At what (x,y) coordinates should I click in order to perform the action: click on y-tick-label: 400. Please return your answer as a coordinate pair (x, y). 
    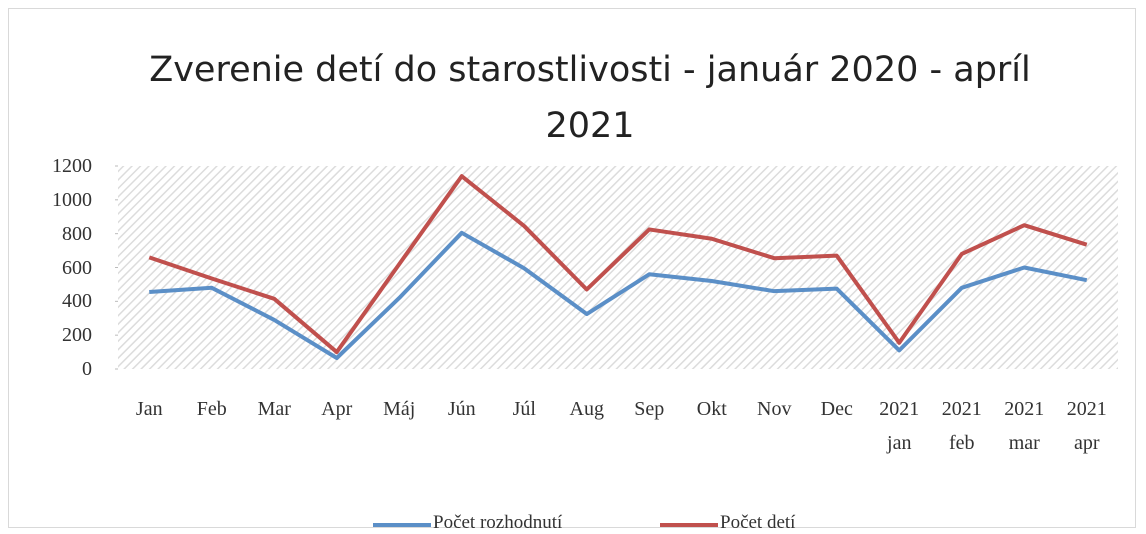
    Looking at the image, I should click on (77, 301).